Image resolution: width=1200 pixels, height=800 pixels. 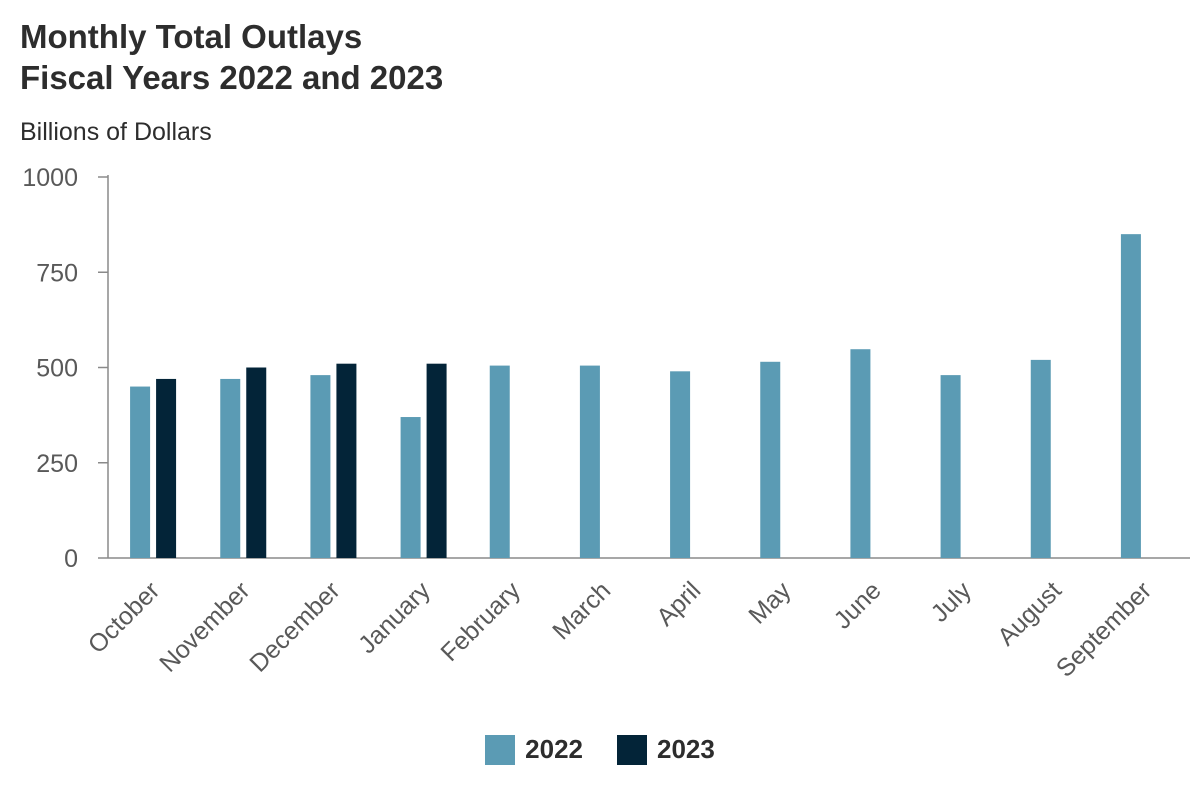 I want to click on bar-2022-september, so click(x=1130, y=396).